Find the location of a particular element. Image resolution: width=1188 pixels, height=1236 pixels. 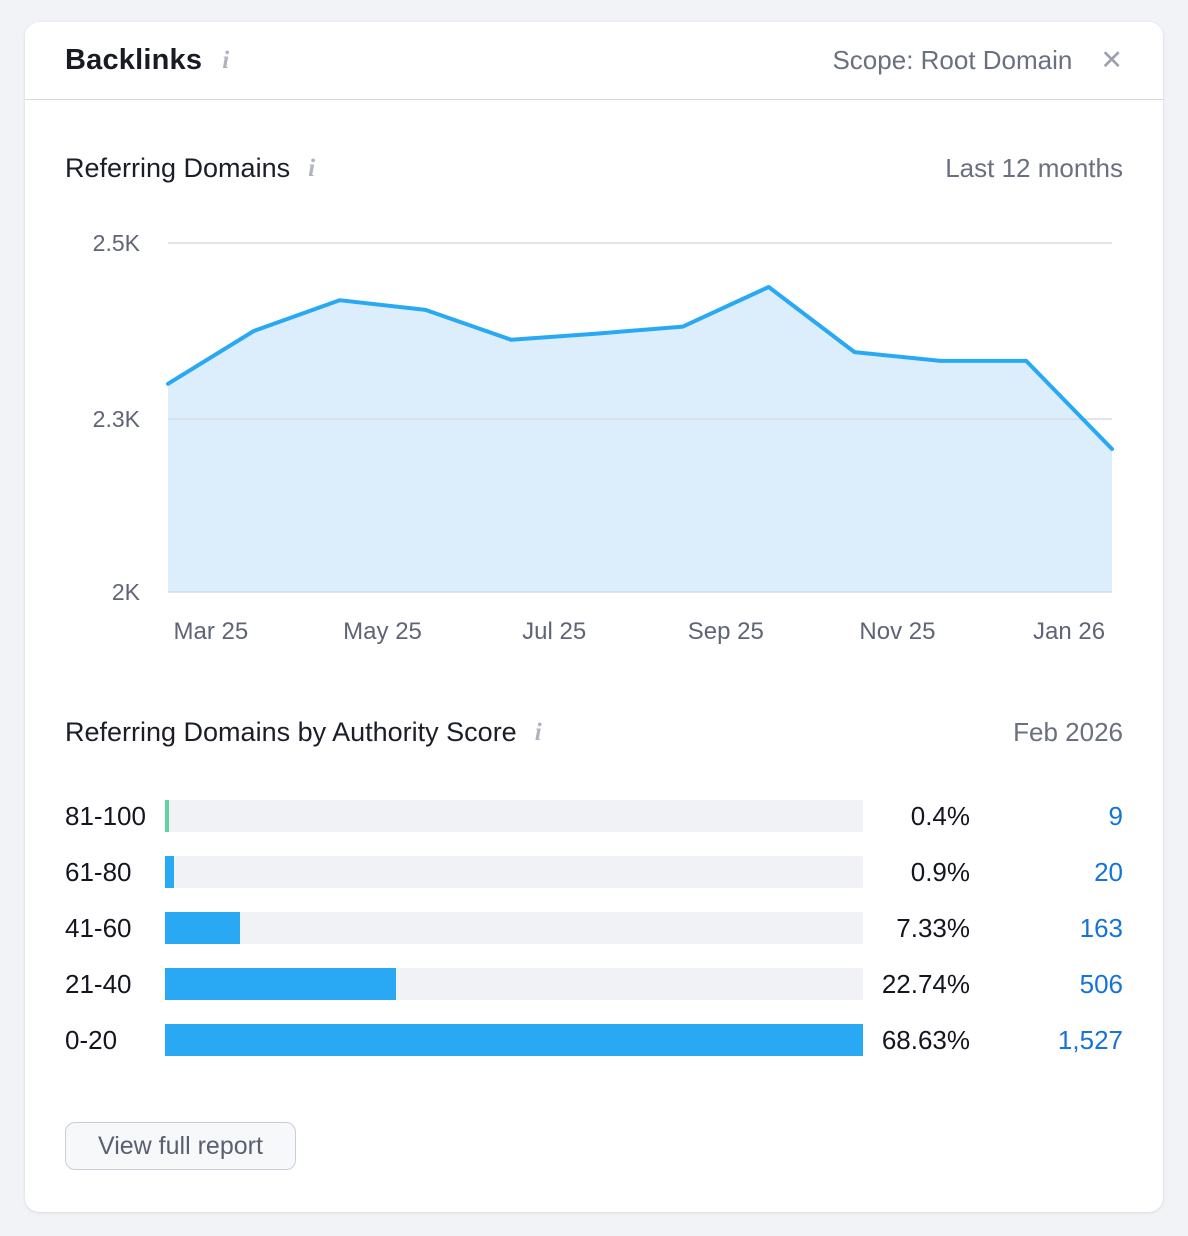

authority-score-row: 41-60 7.33% 163 is located at coordinates (594, 928).